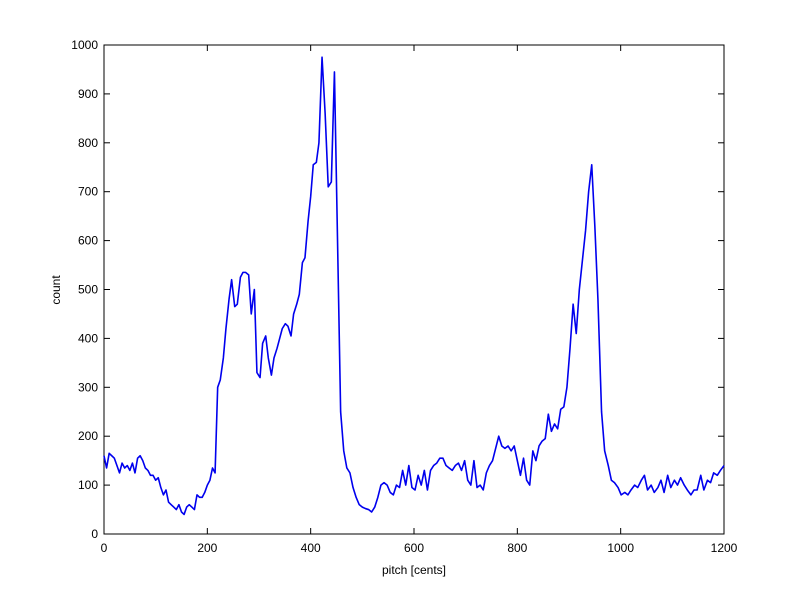 The height and width of the screenshot is (600, 800). I want to click on x-tick-label: 0, so click(104, 548).